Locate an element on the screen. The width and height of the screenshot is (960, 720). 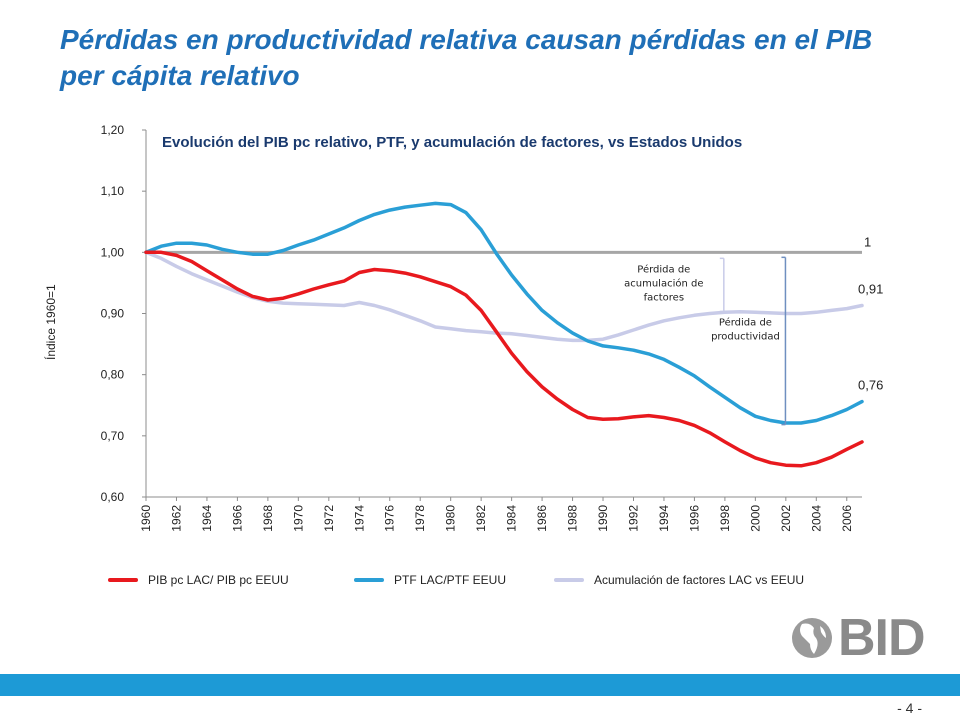
legend-item-factores: Acumulación de factores LAC vs EEUU is located at coordinates (679, 580).